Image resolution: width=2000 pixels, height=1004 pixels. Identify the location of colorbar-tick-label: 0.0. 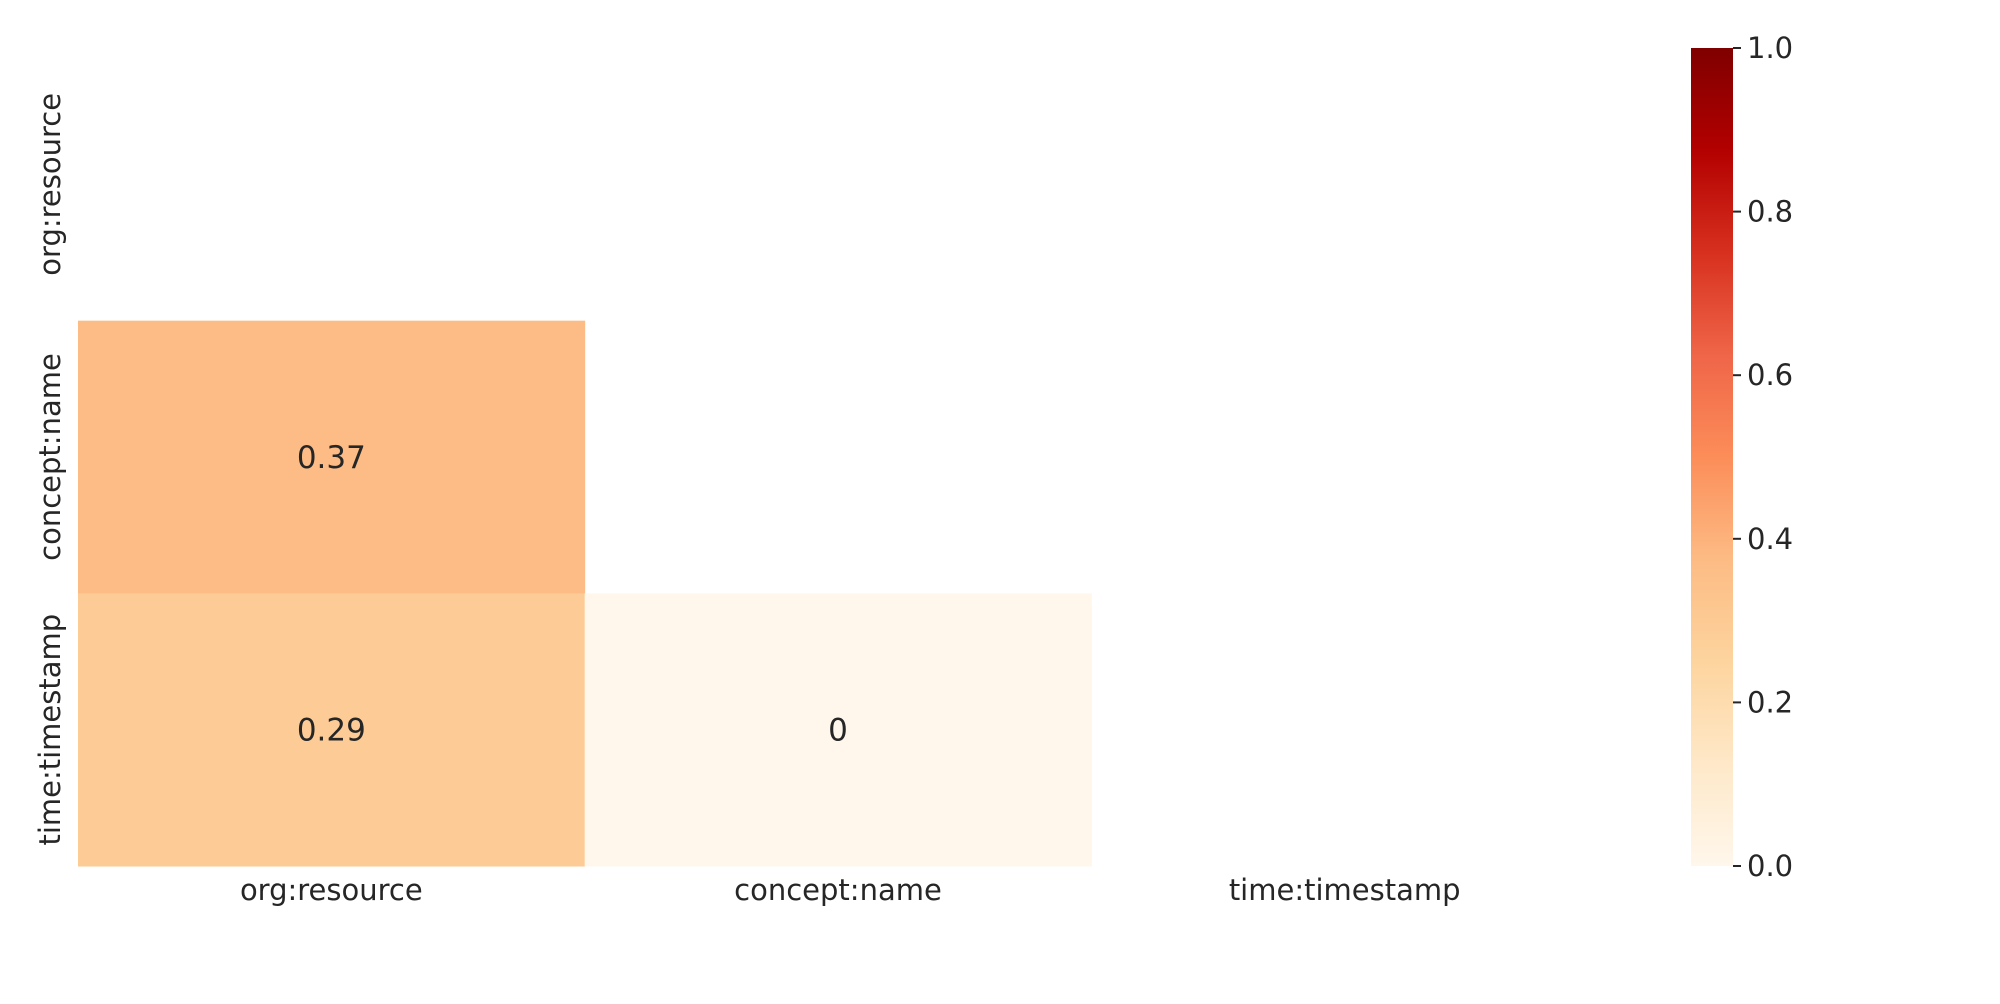
(1770, 866).